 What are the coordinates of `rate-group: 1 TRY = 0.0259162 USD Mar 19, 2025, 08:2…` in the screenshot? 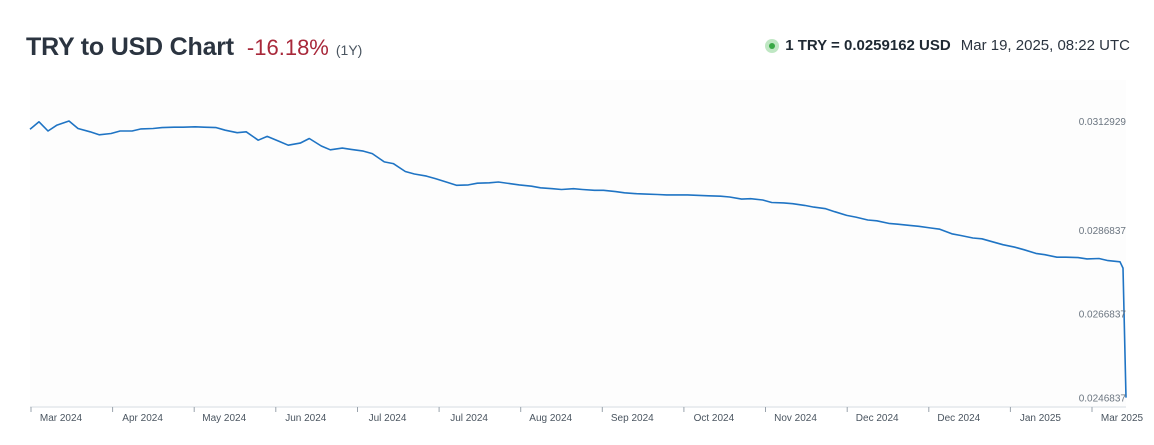 It's located at (947, 45).